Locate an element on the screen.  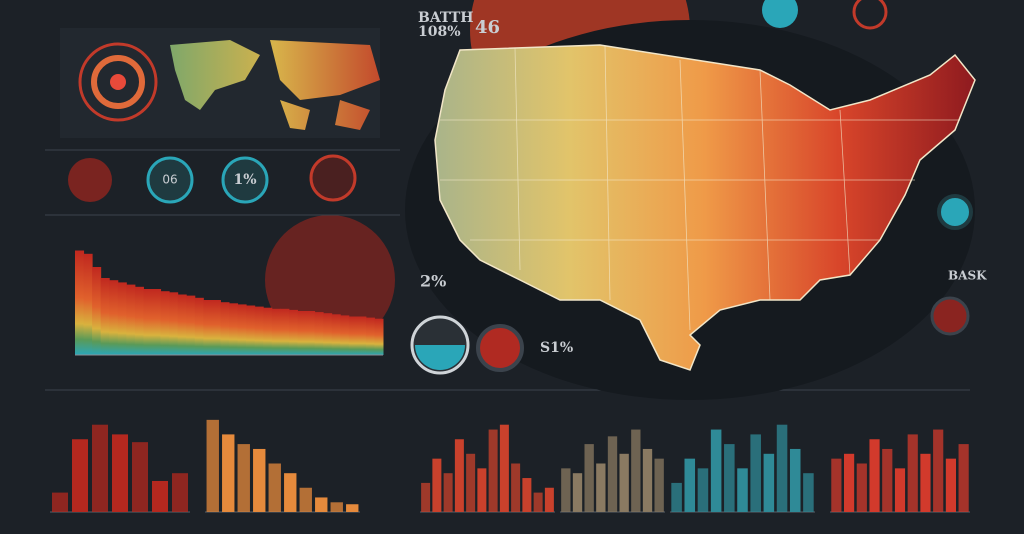
map-value: 108% is located at coordinates (439, 32).